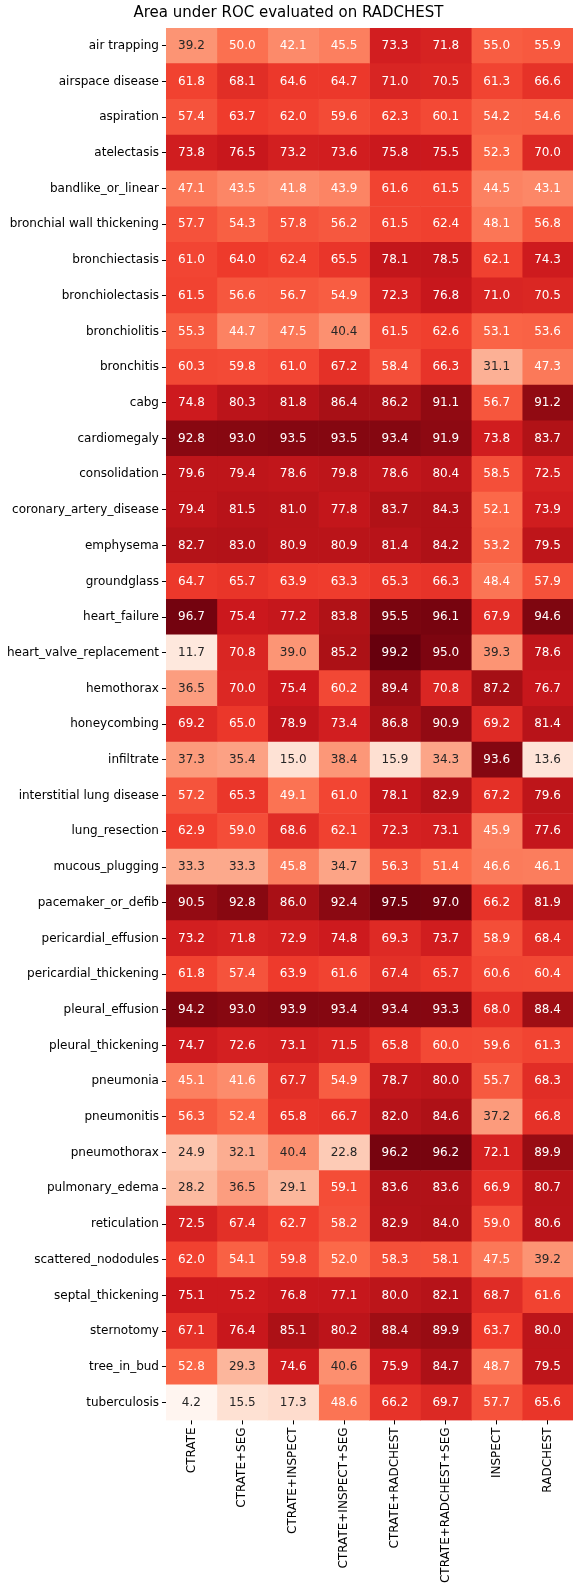 The width and height of the screenshot is (581, 1590). I want to click on data-label: 80.3, so click(242, 402).